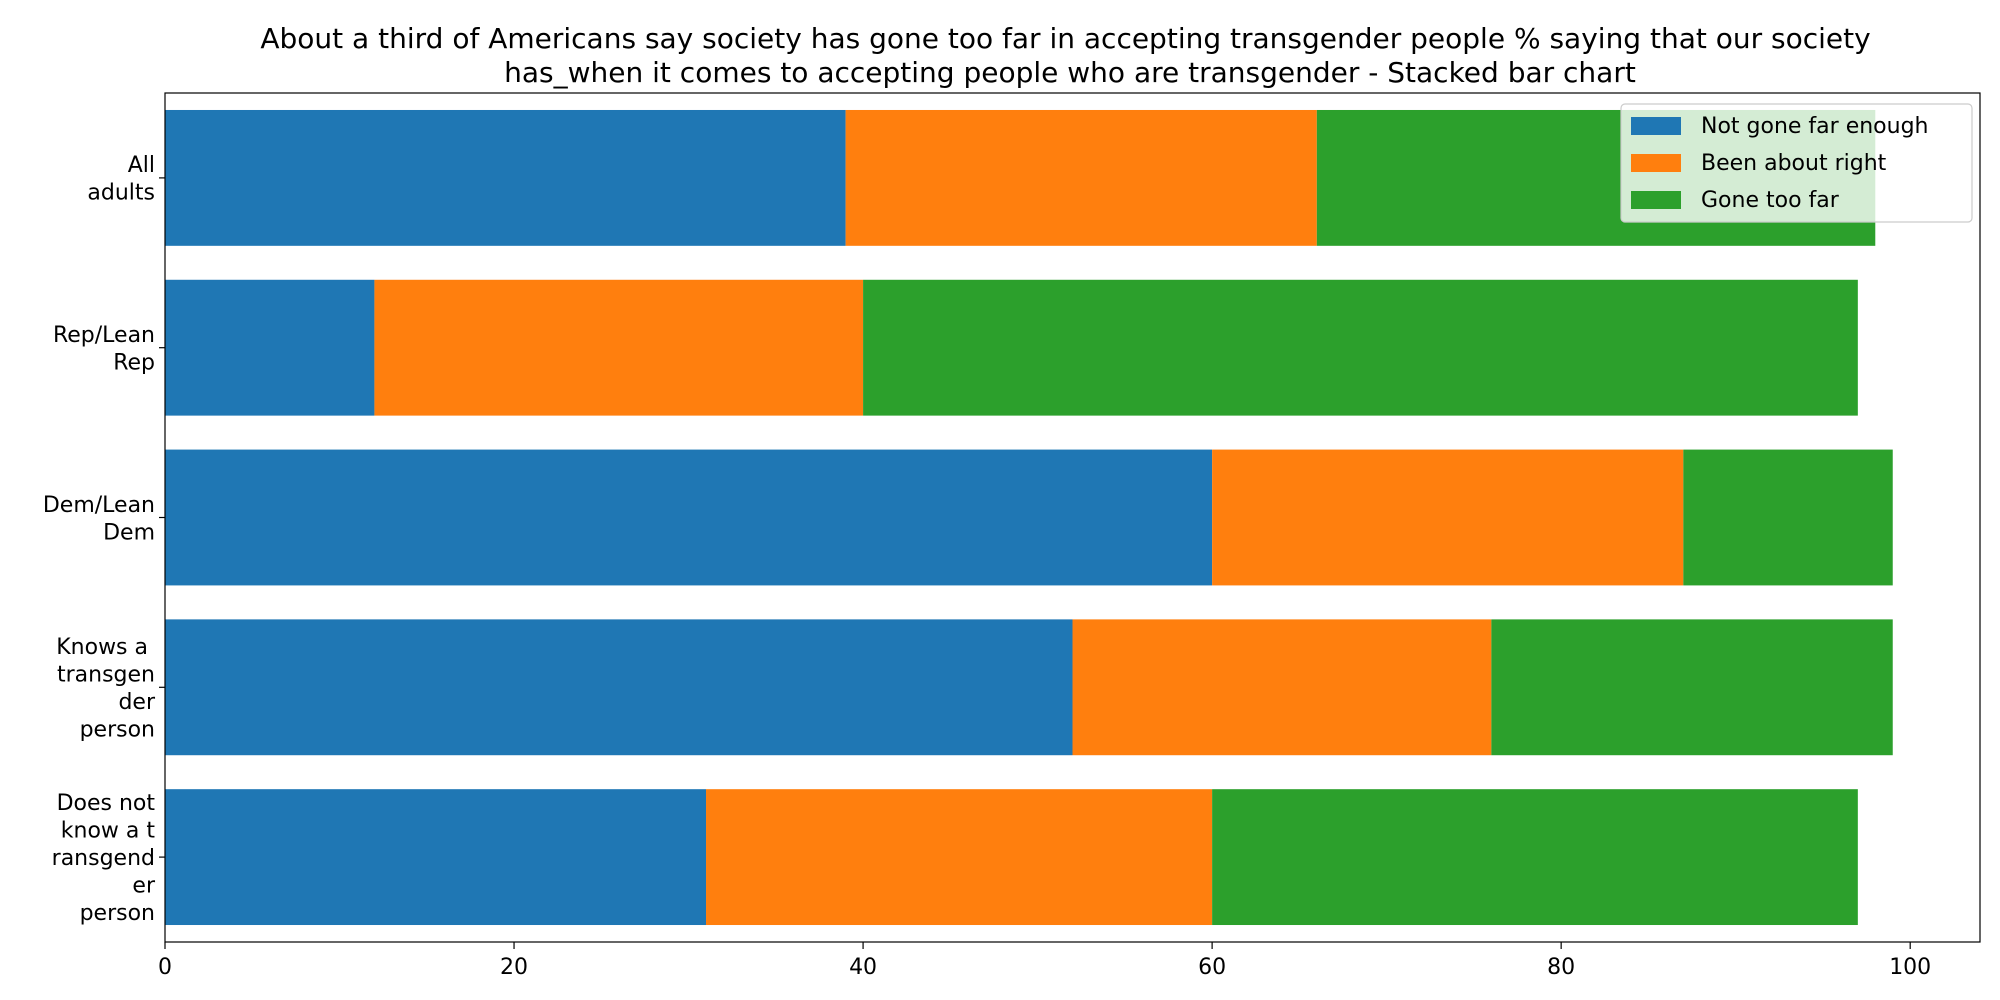 The width and height of the screenshot is (2000, 1000). Describe the element at coordinates (105, 647) in the screenshot. I see `y-tick-label-line: Knows a` at that location.